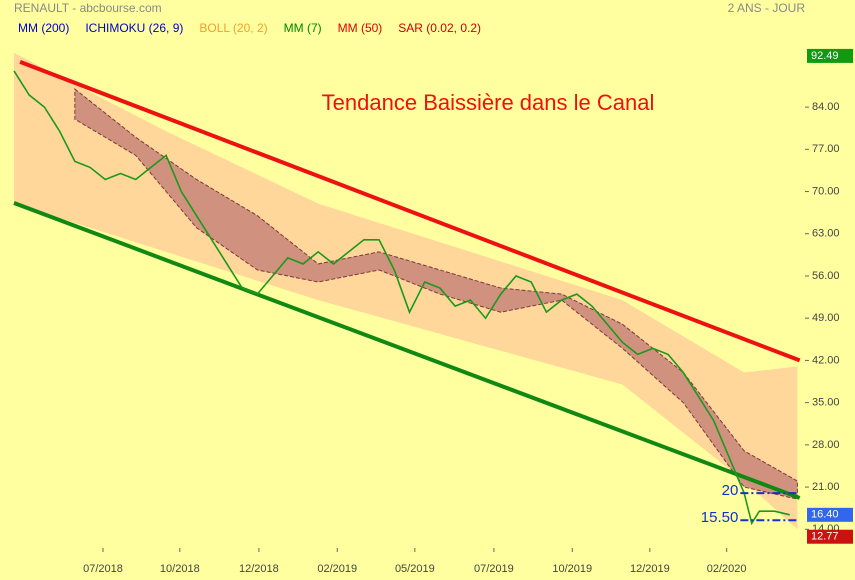 The height and width of the screenshot is (580, 855). I want to click on header-left: RENAULT - abcbourse.com, so click(88, 8).